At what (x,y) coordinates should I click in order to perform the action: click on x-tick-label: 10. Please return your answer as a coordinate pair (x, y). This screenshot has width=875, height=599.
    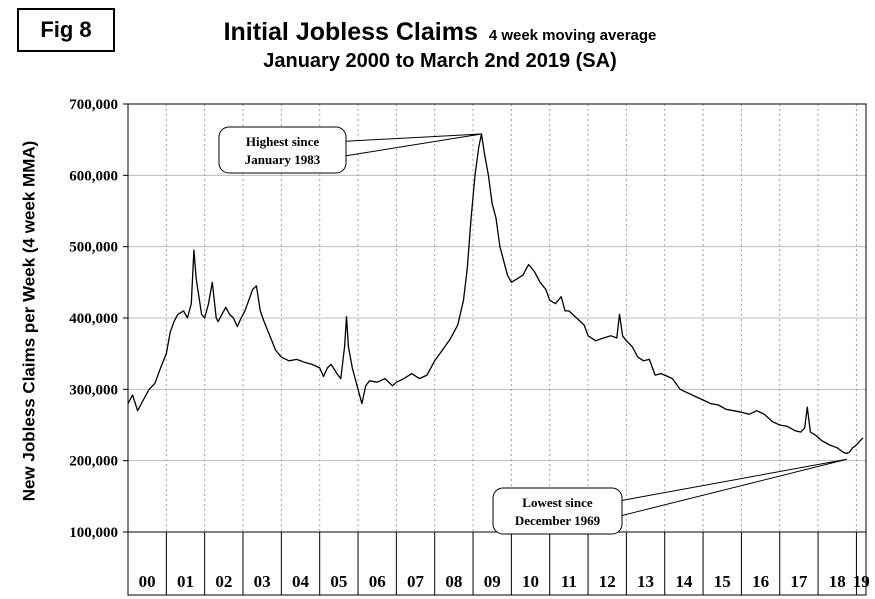
    Looking at the image, I should click on (530, 581).